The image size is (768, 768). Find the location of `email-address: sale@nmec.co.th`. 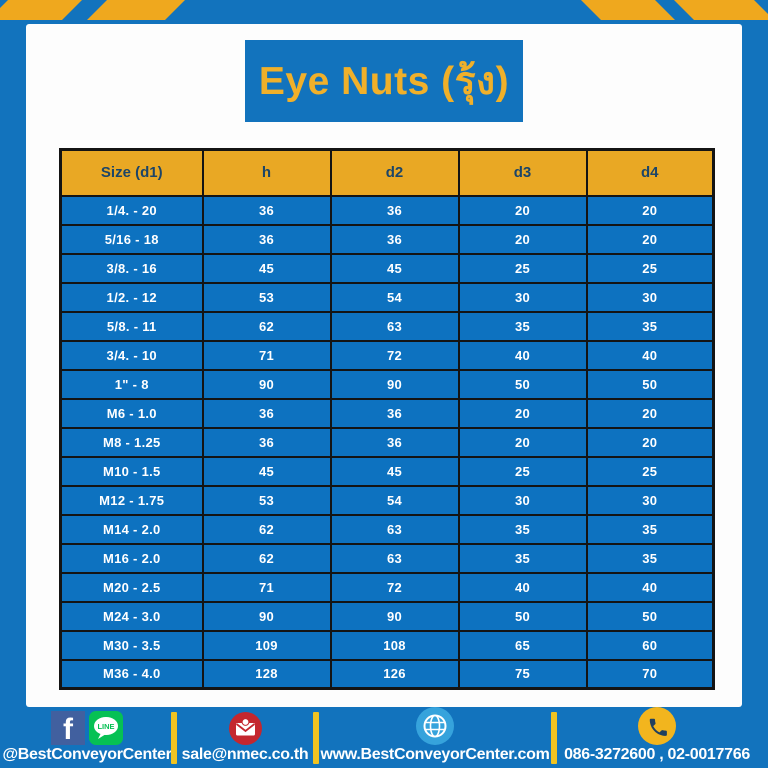

email-address: sale@nmec.co.th is located at coordinates (245, 754).